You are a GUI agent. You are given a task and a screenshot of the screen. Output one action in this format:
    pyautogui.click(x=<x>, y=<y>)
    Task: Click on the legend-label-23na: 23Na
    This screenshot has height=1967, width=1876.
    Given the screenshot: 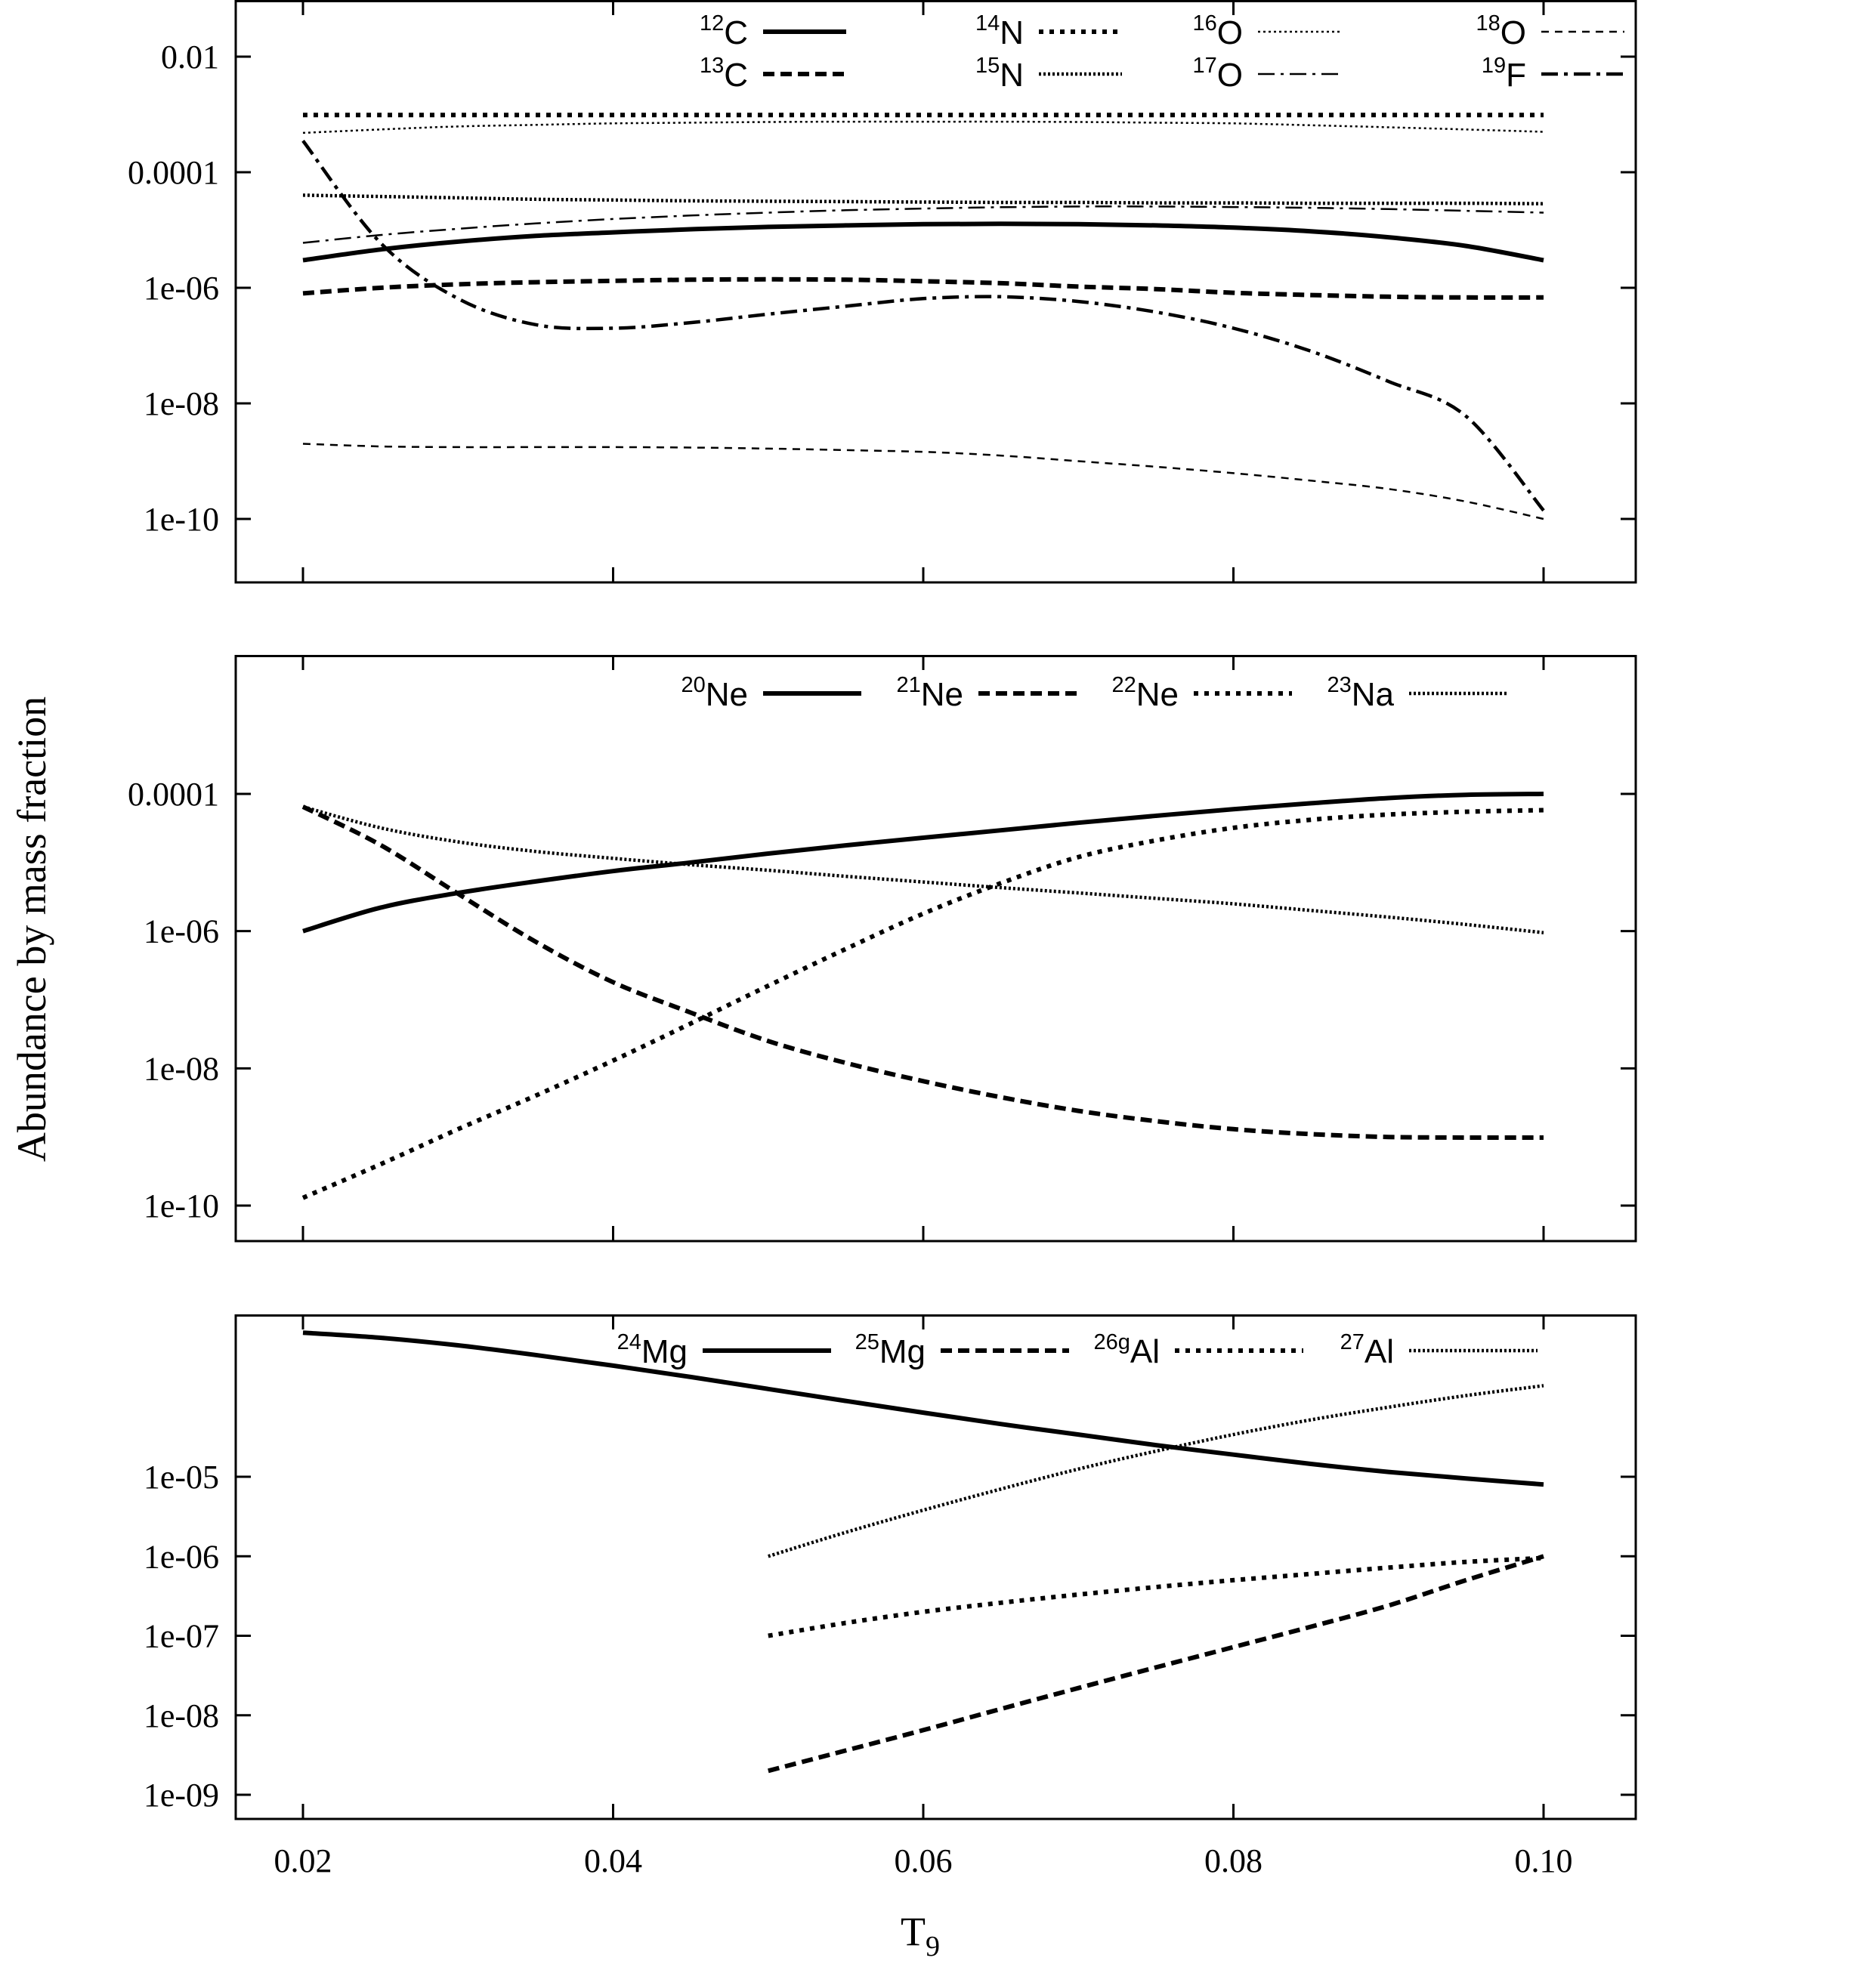 What is the action you would take?
    pyautogui.click(x=1360, y=693)
    